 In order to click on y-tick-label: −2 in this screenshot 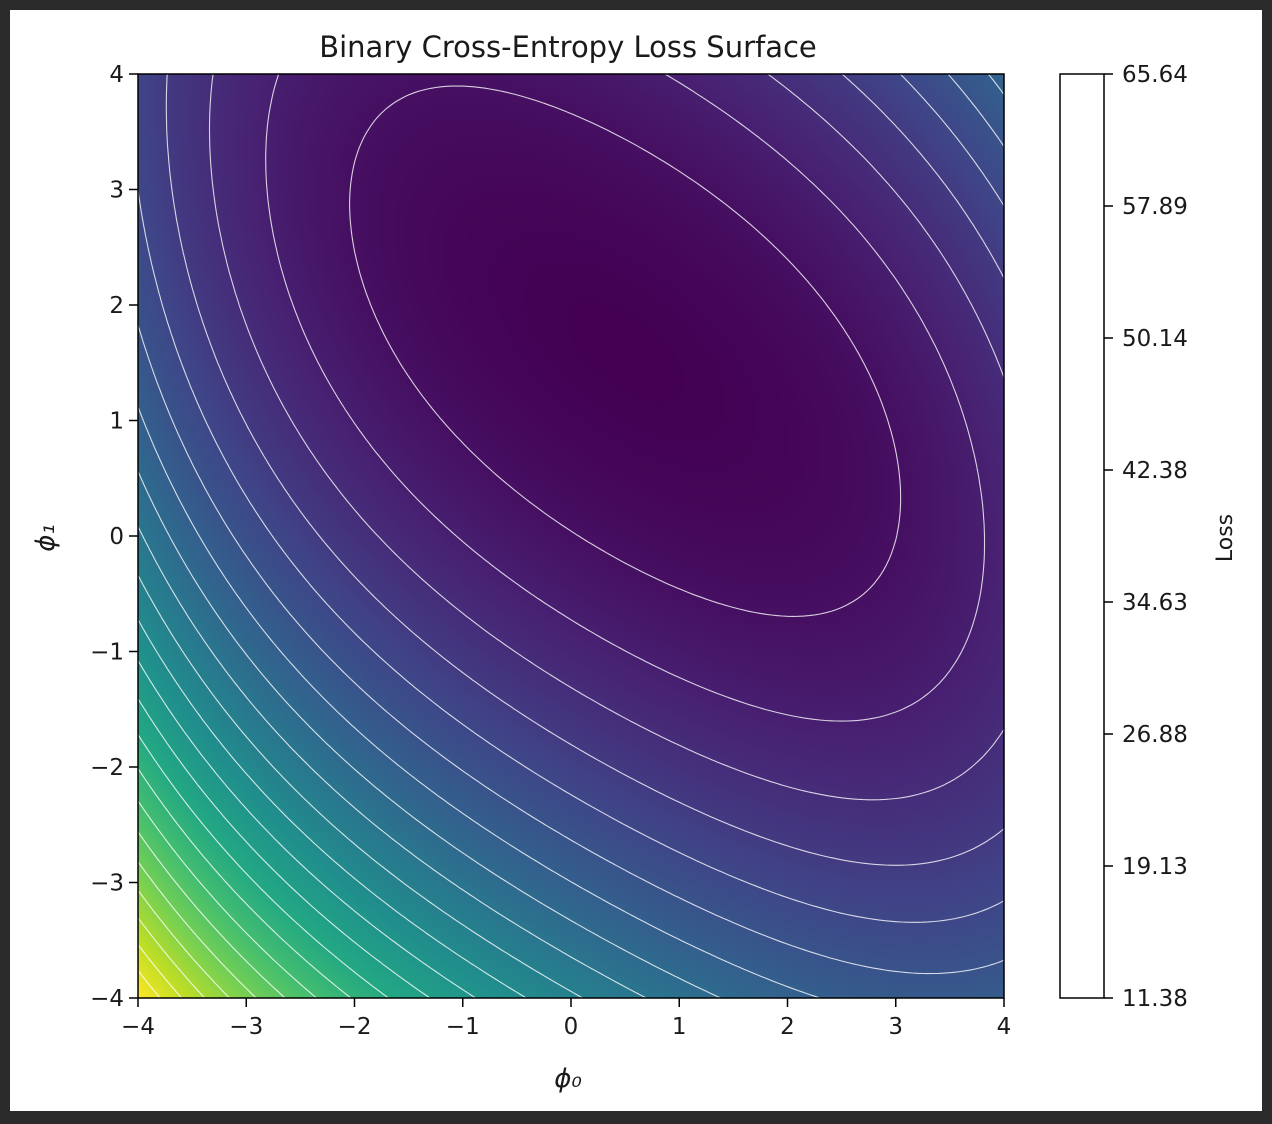, I will do `click(107, 768)`.